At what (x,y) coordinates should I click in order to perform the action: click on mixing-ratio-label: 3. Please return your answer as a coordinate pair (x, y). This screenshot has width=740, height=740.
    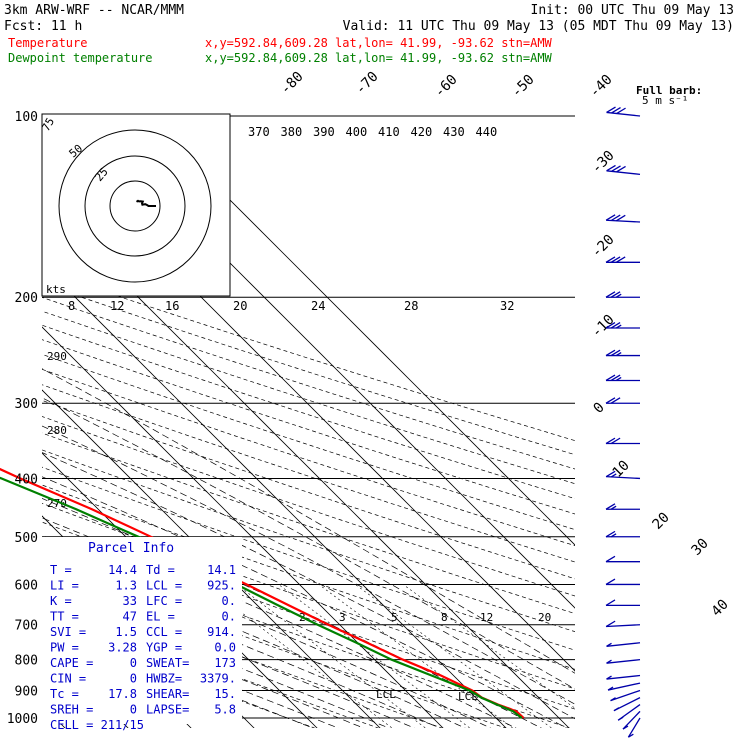
    Looking at the image, I should click on (342, 617).